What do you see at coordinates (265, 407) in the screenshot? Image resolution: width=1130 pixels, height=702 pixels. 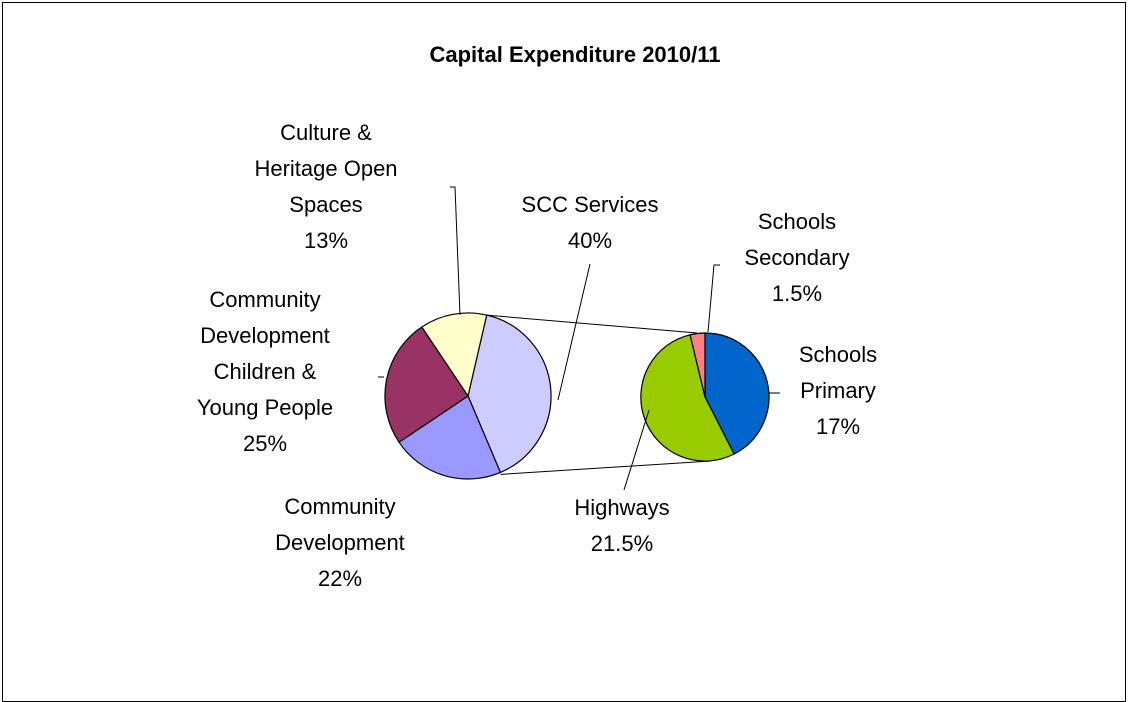 I see `data-label-community-development-children-young-people-line: Young People` at bounding box center [265, 407].